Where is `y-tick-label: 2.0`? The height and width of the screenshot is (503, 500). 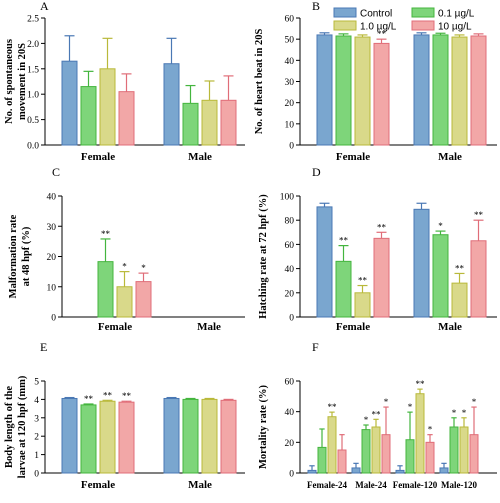 y-tick-label: 2.0 is located at coordinates (33, 45).